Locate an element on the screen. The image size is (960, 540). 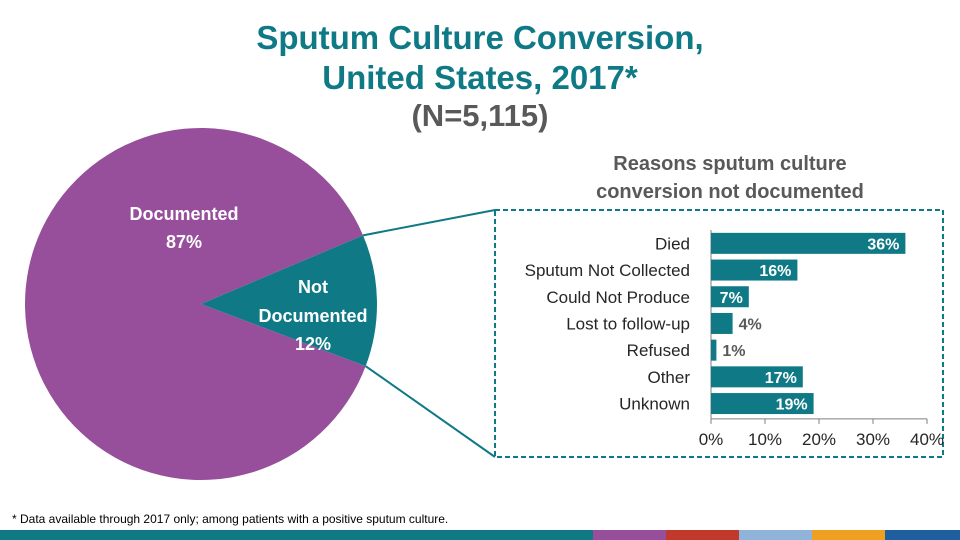
bottom-color-strip is located at coordinates (480, 535).